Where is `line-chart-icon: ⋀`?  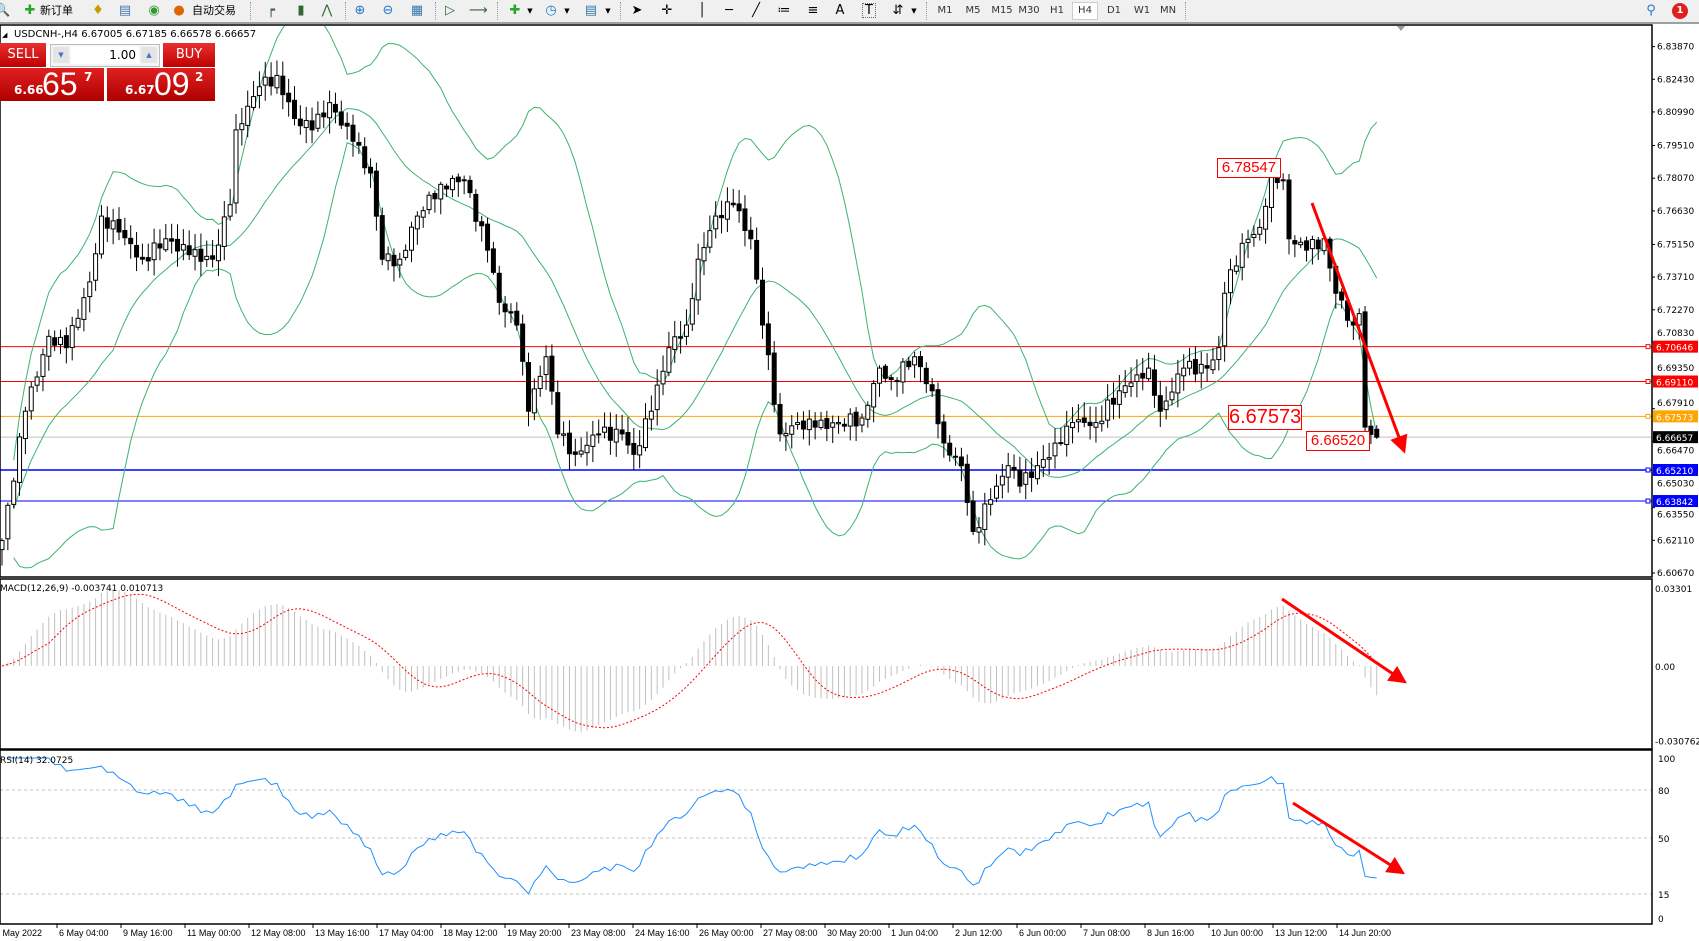
line-chart-icon: ⋀ is located at coordinates (327, 10).